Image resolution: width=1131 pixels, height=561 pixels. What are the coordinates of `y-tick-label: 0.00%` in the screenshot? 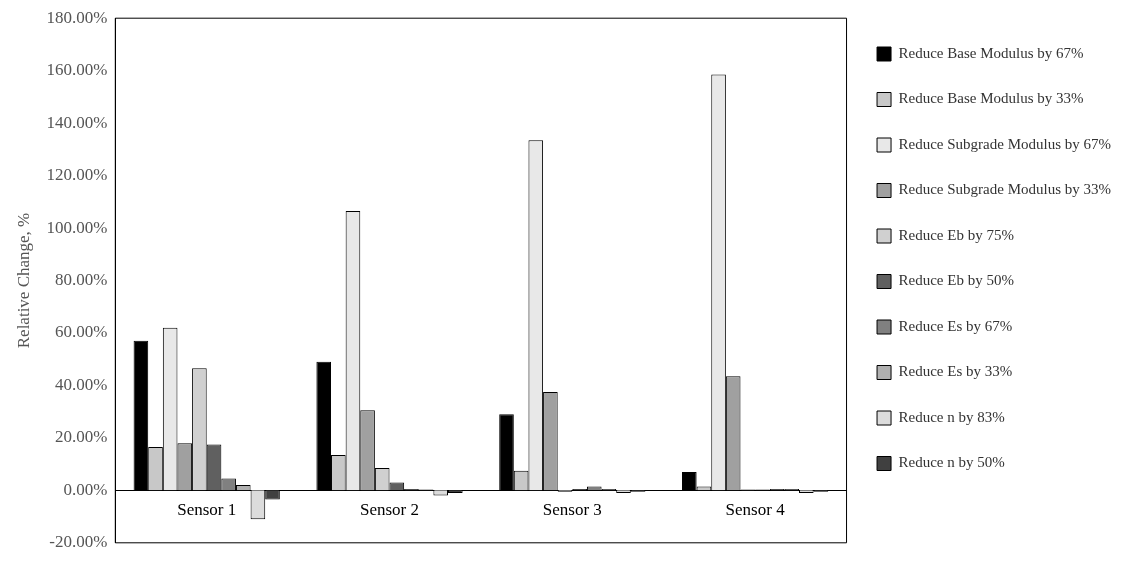 It's located at (85, 489).